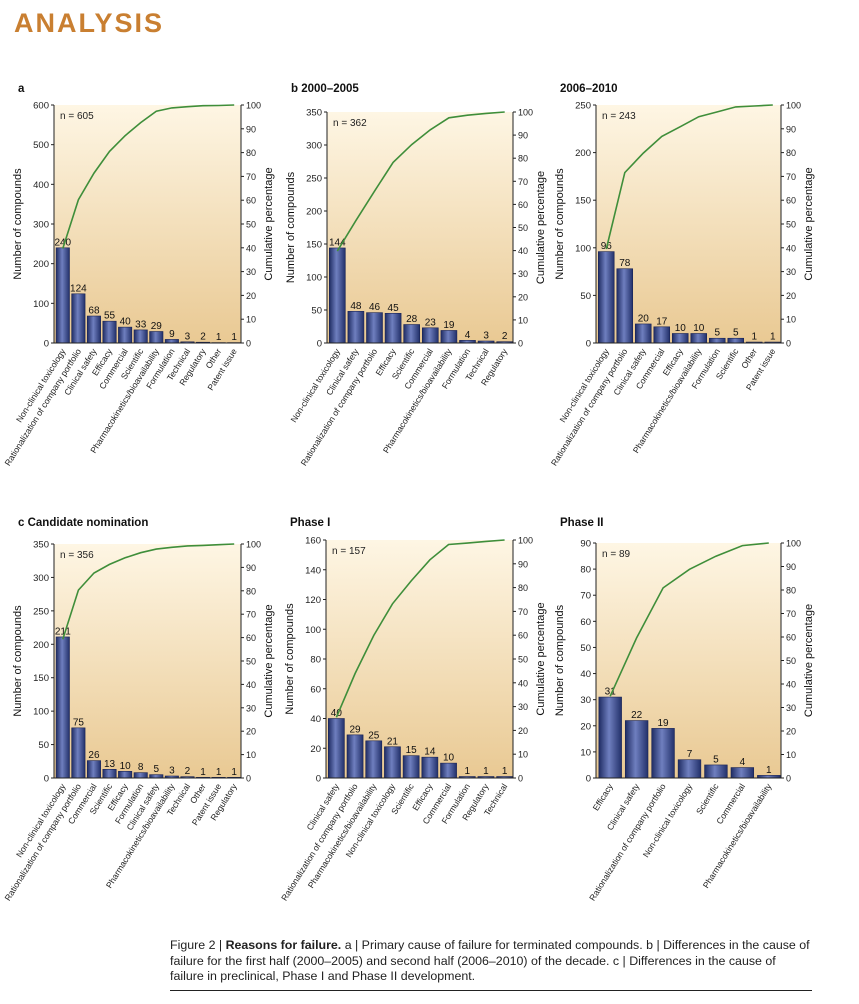 The height and width of the screenshot is (1004, 859). Describe the element at coordinates (313, 570) in the screenshot. I see `y-tick-label: 140` at that location.